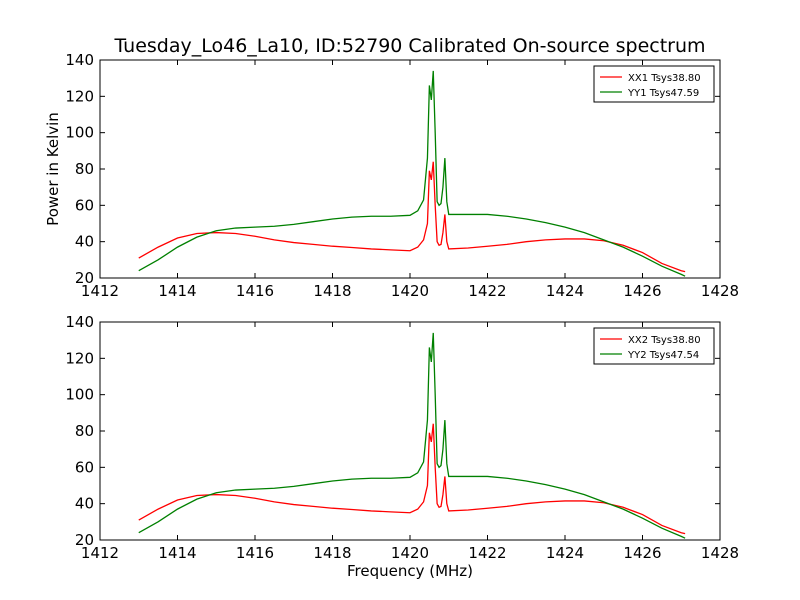 The height and width of the screenshot is (600, 800). What do you see at coordinates (53, 169) in the screenshot?
I see `y-axis-label: Power in Kelvin` at bounding box center [53, 169].